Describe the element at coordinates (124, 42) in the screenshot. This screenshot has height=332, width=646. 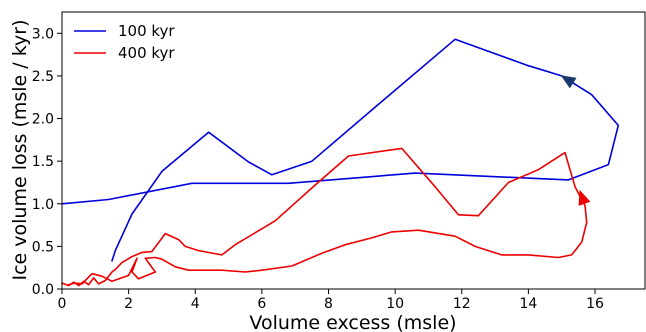
I see `legend: 100 kyr 400 kyr` at that location.